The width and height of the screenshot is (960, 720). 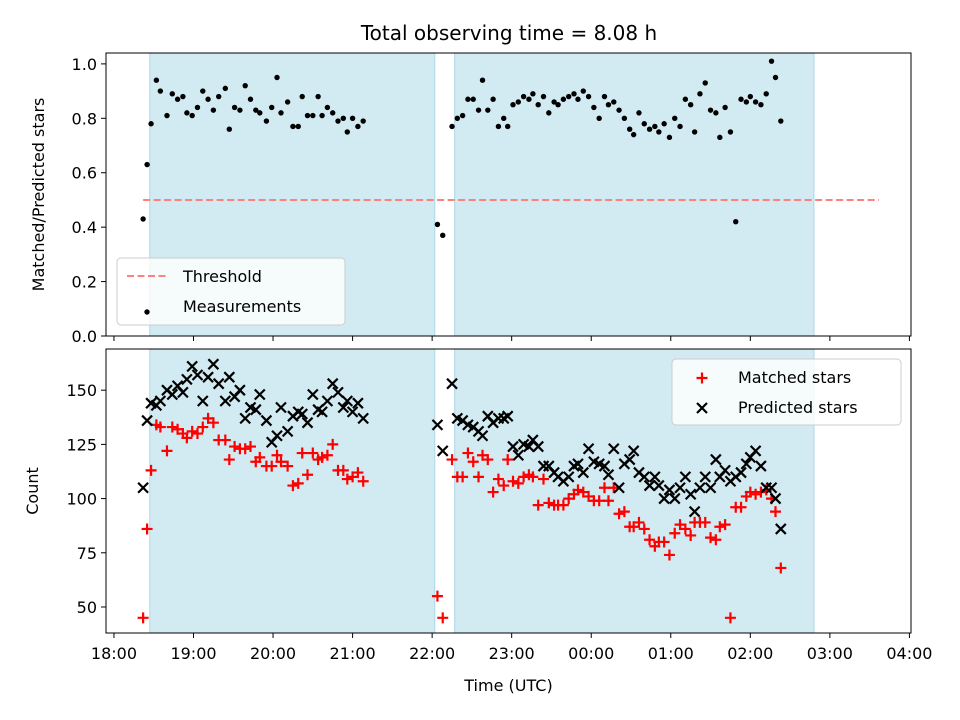 I want to click on x-tick-label: 19:00, so click(x=193, y=653).